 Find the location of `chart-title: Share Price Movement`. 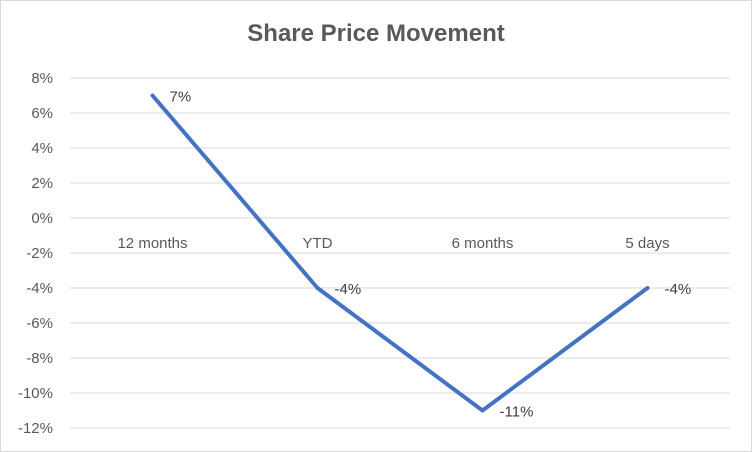

chart-title: Share Price Movement is located at coordinates (376, 33).